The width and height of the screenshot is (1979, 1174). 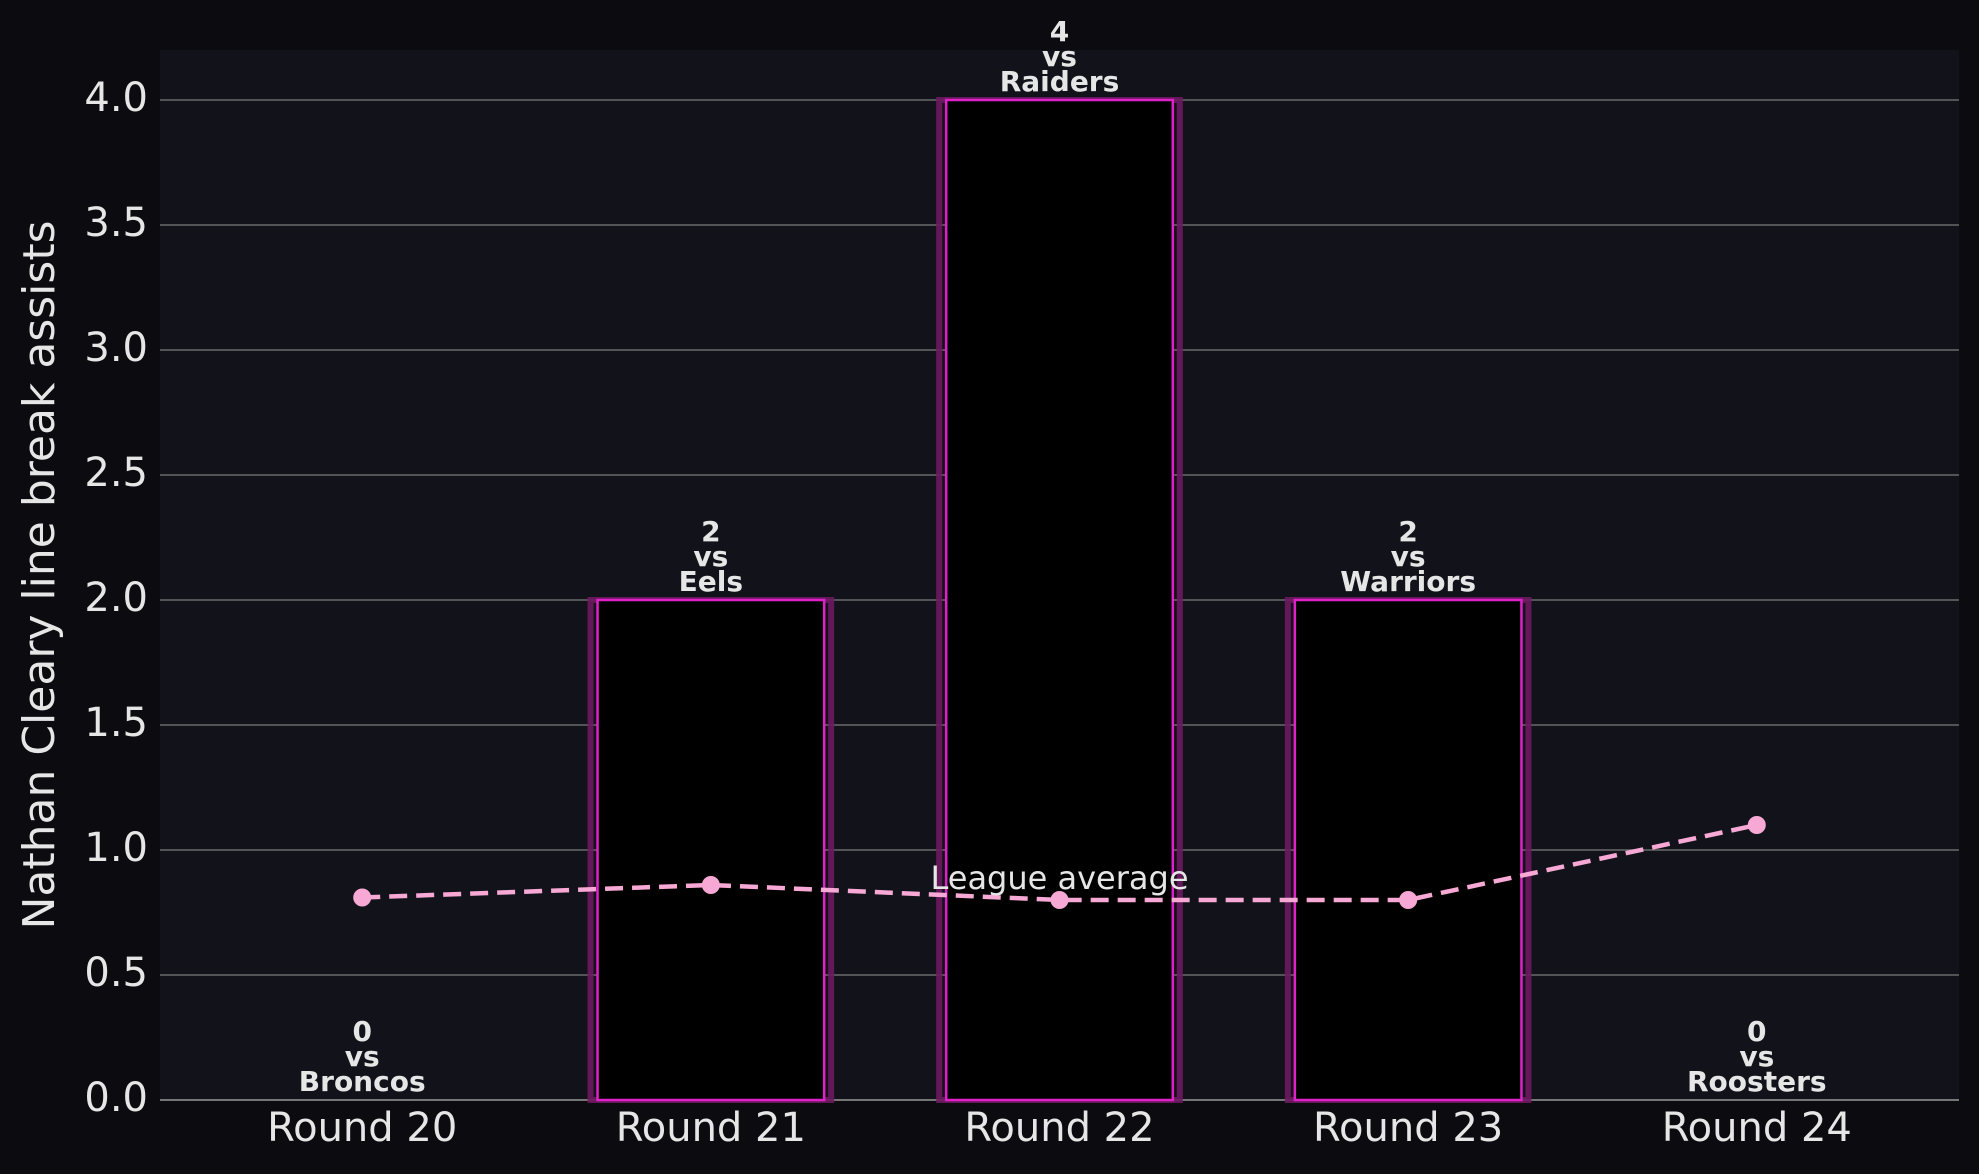 What do you see at coordinates (116, 473) in the screenshot?
I see `y-tick-label: 2.5` at bounding box center [116, 473].